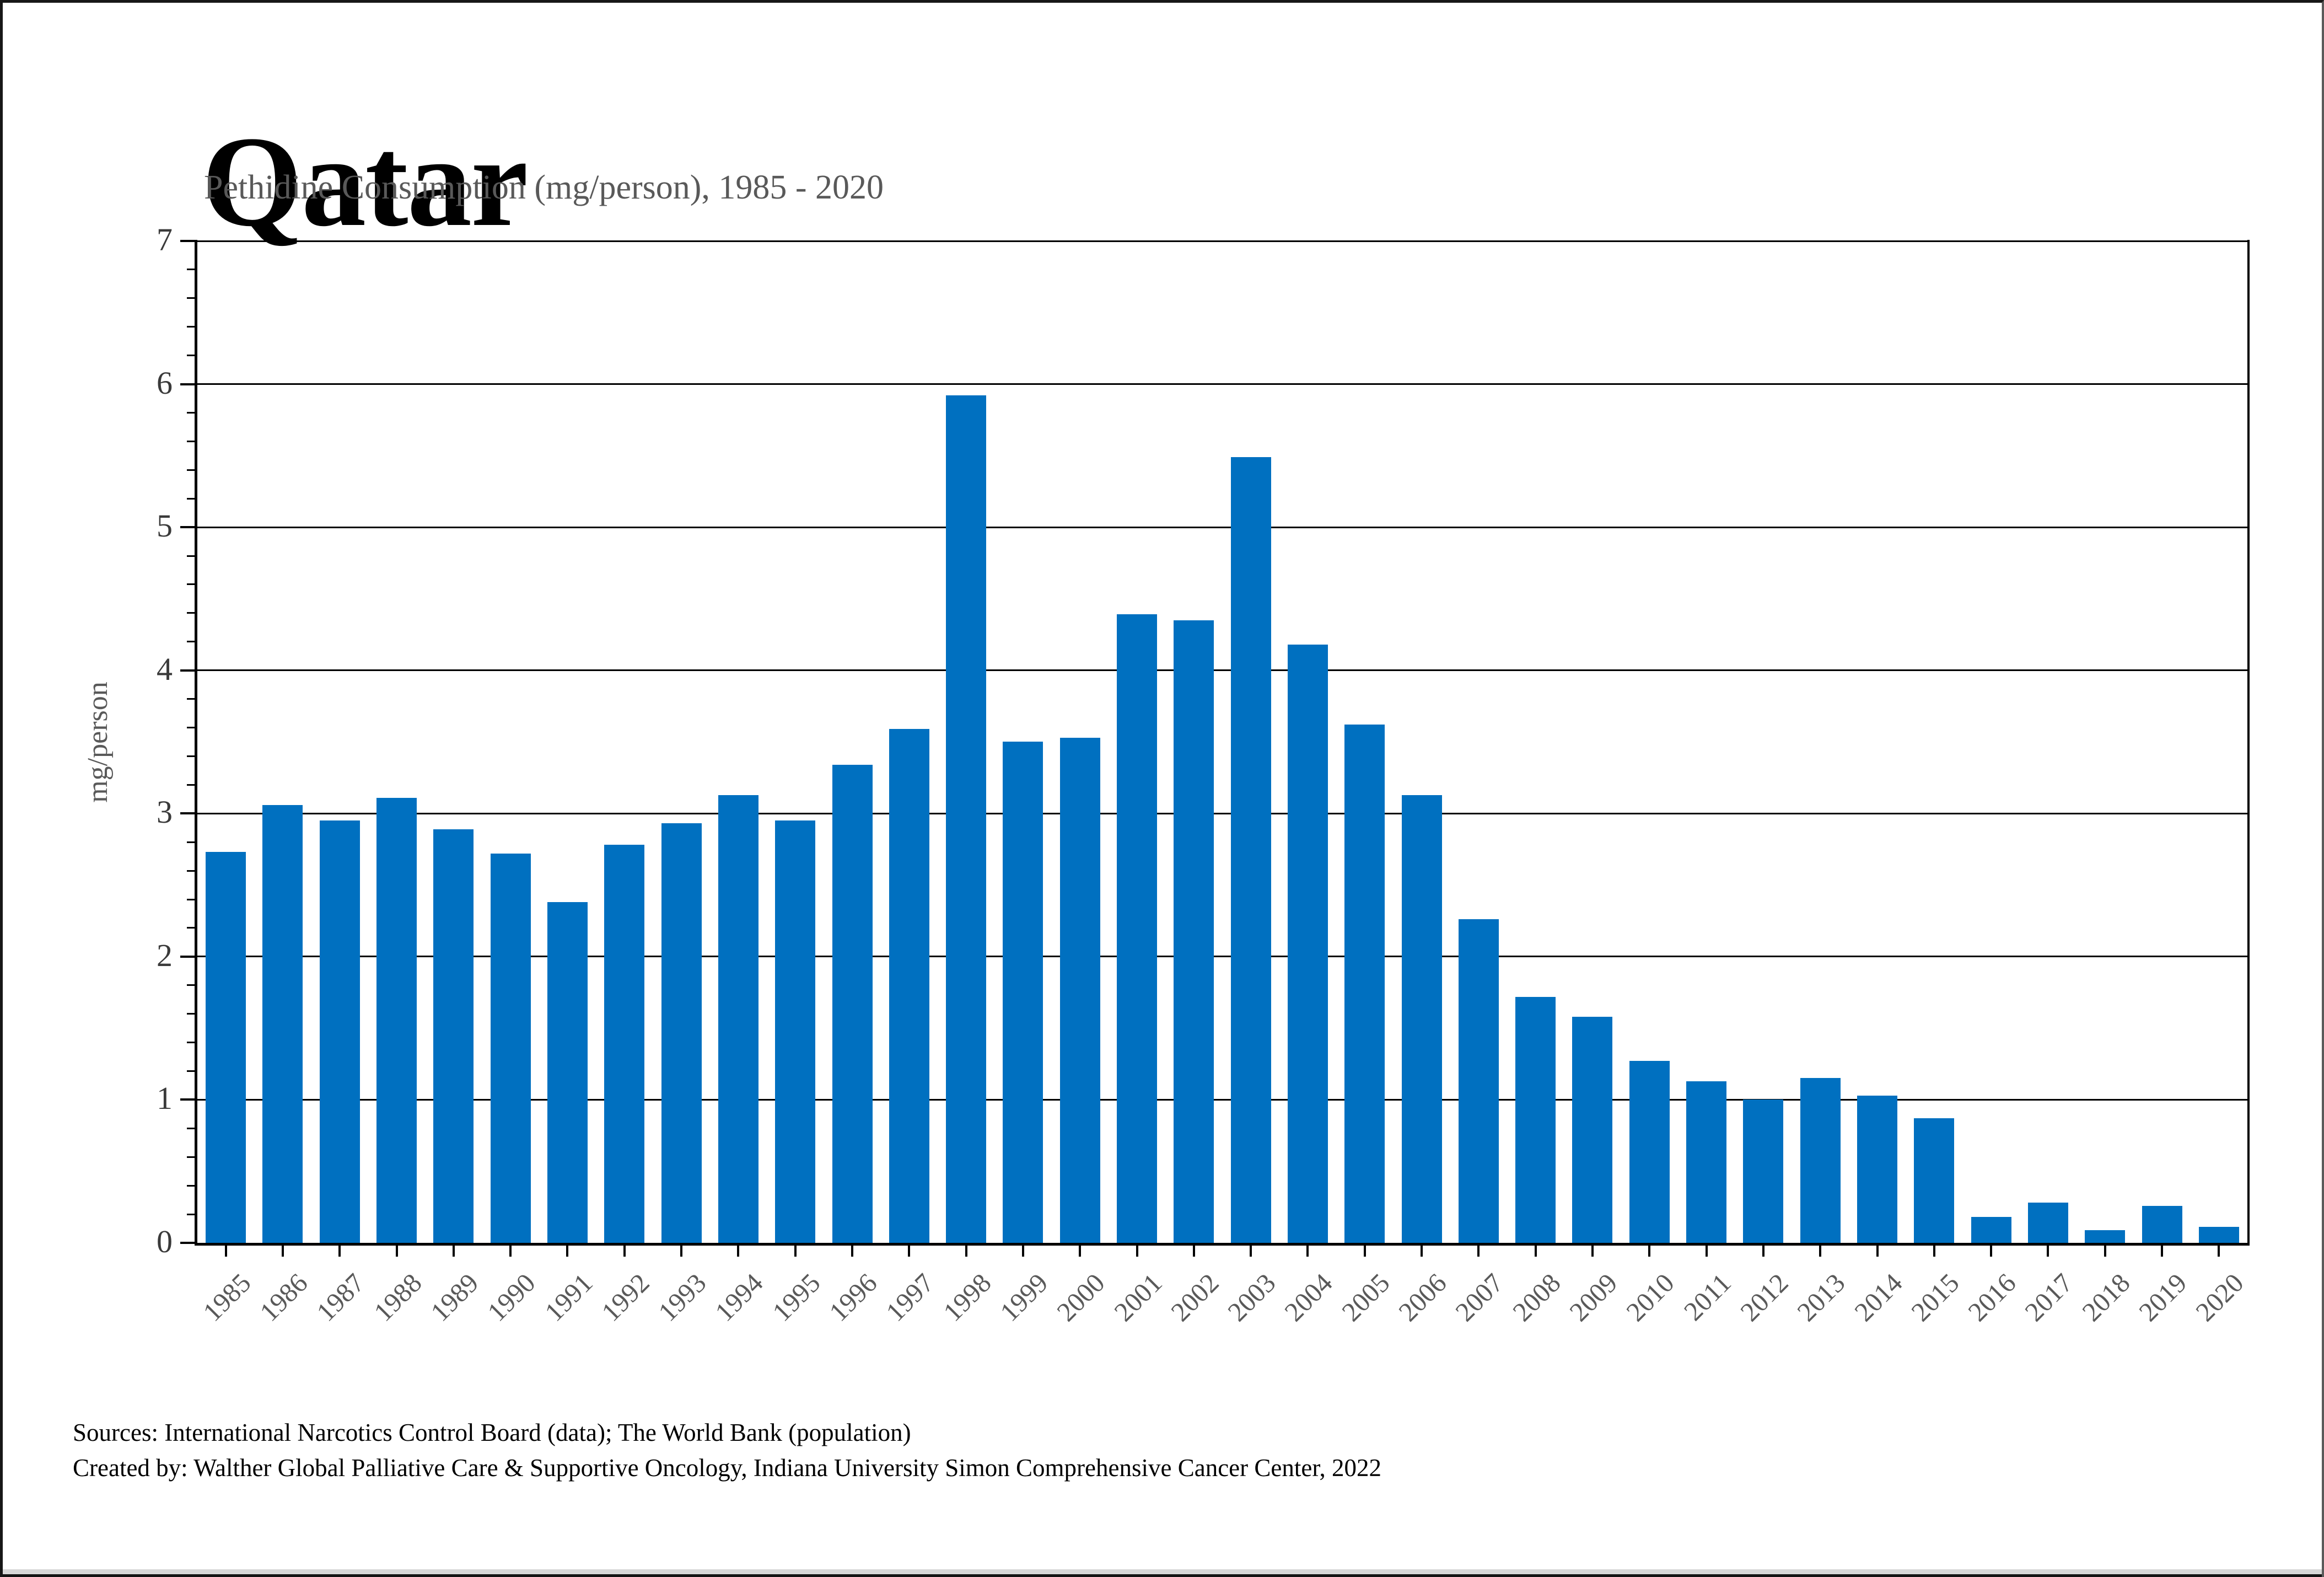  I want to click on bar-1994, so click(738, 1019).